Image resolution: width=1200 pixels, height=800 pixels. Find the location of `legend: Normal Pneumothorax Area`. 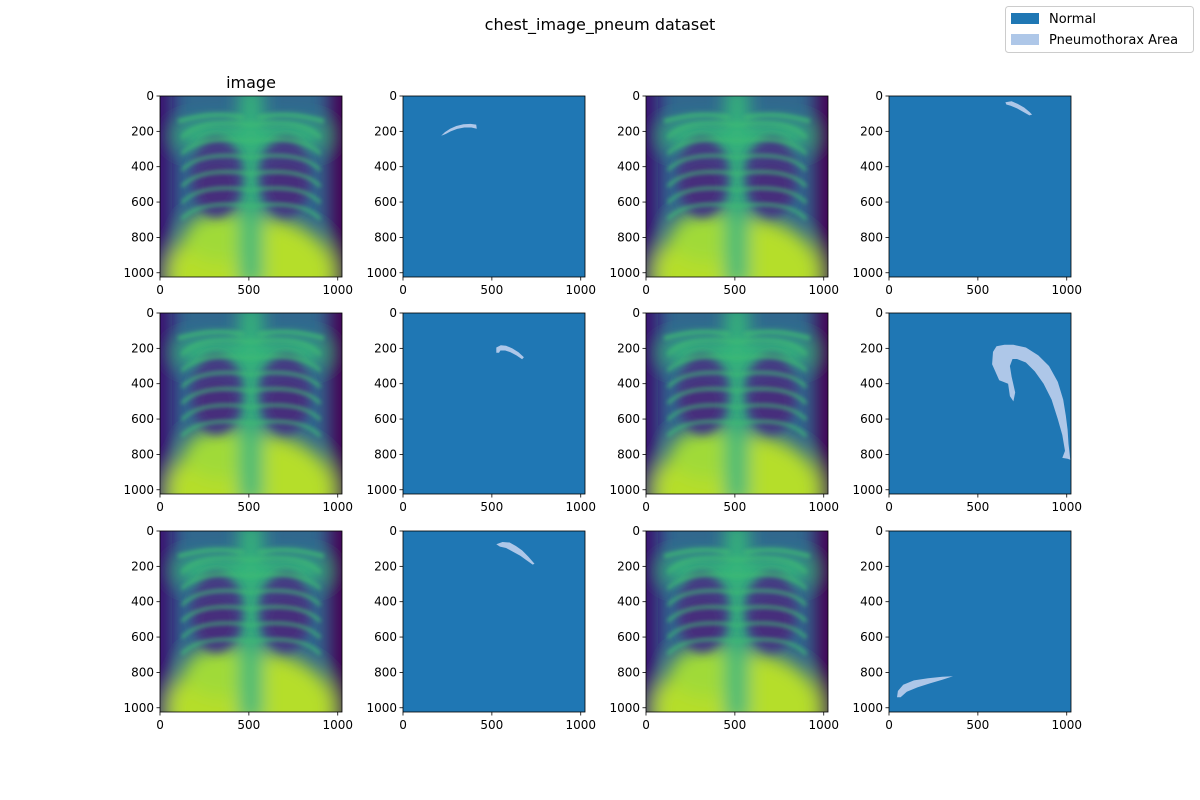

legend: Normal Pneumothorax Area is located at coordinates (1099, 29).